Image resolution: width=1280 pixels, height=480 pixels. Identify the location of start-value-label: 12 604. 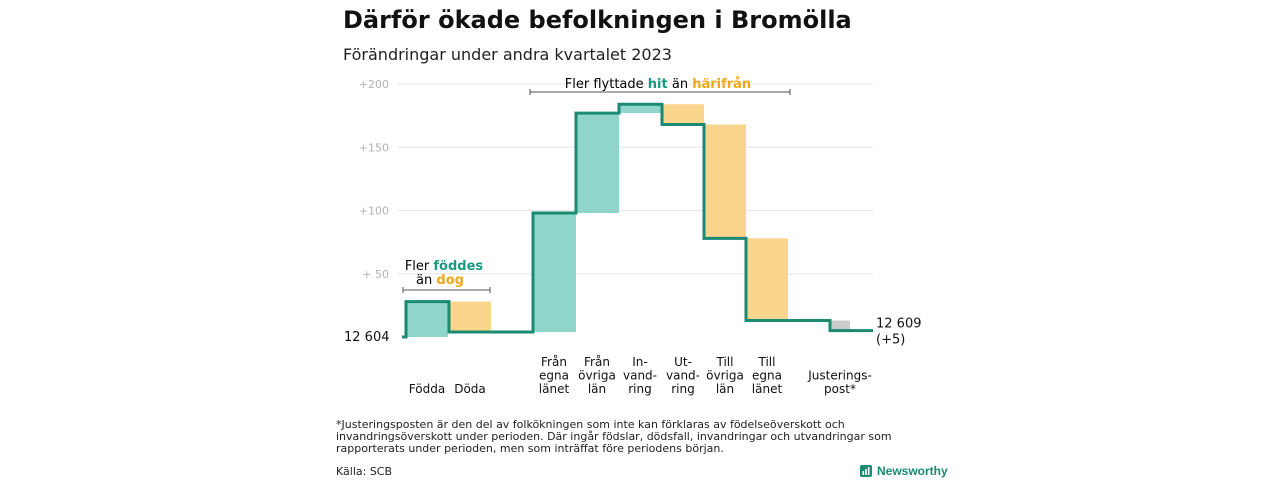
(367, 337).